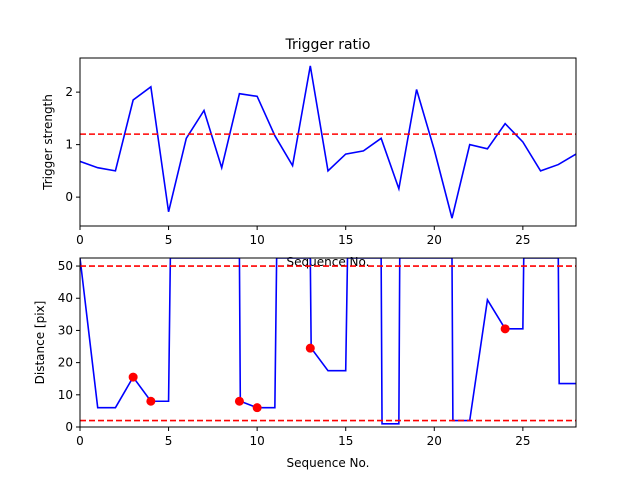 The image size is (640, 480). What do you see at coordinates (65, 363) in the screenshot?
I see `y-tick-label: 20` at bounding box center [65, 363].